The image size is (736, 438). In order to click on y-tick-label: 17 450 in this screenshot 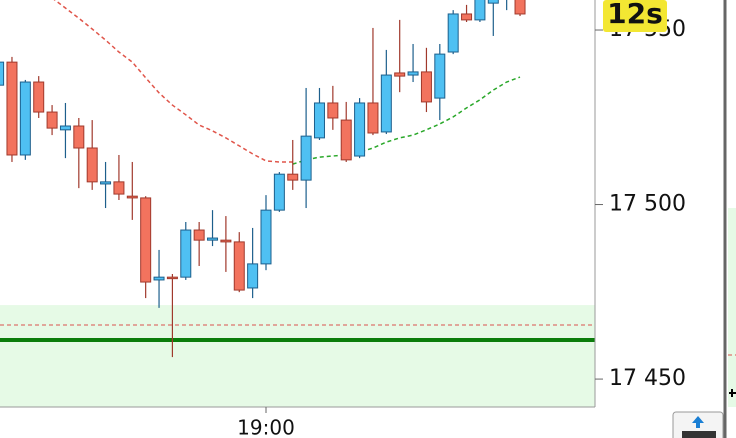, I will do `click(647, 378)`.